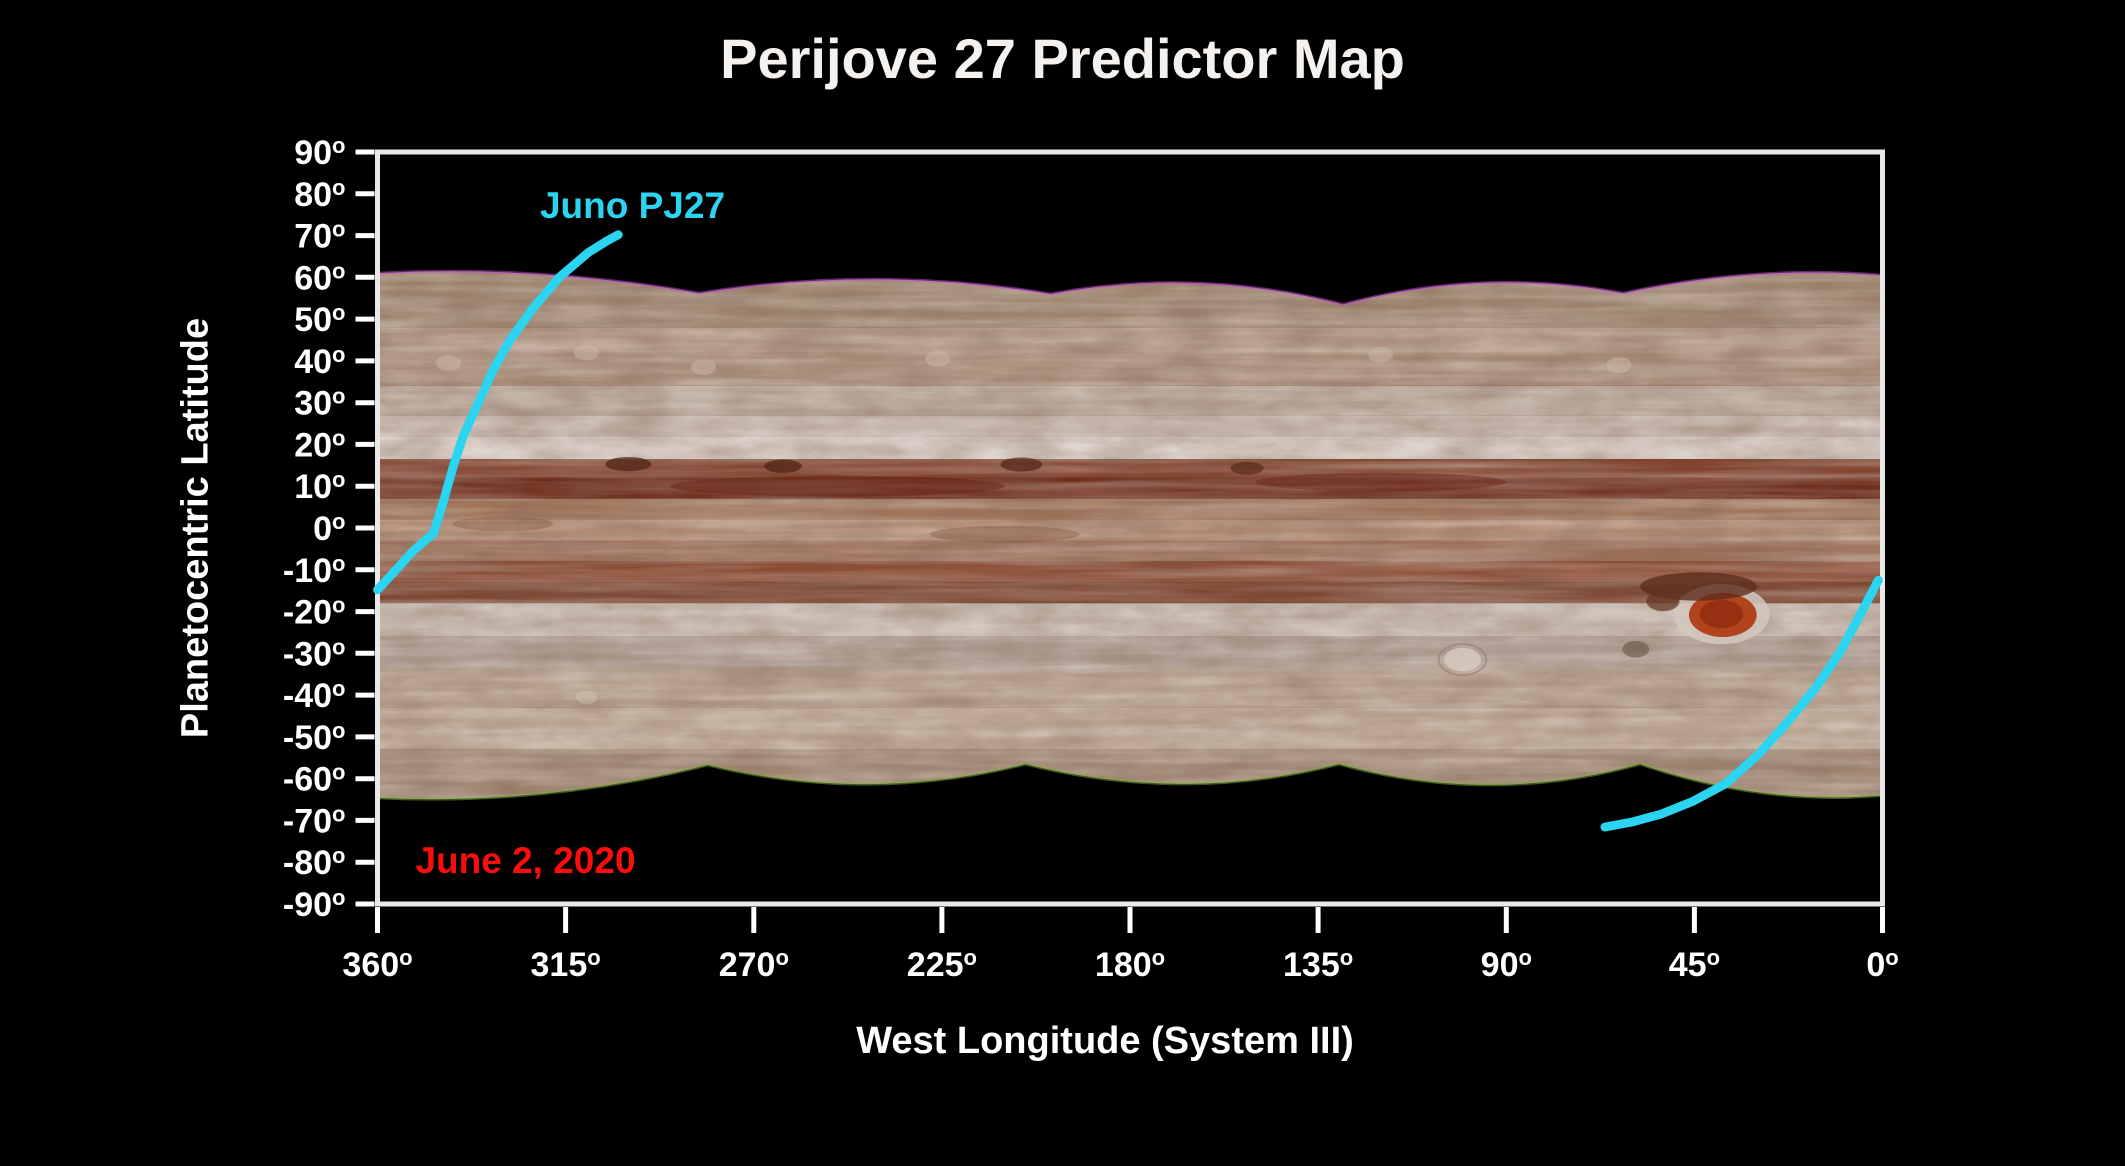 The height and width of the screenshot is (1166, 2125). I want to click on map-top-fringe, so click(1130, 288).